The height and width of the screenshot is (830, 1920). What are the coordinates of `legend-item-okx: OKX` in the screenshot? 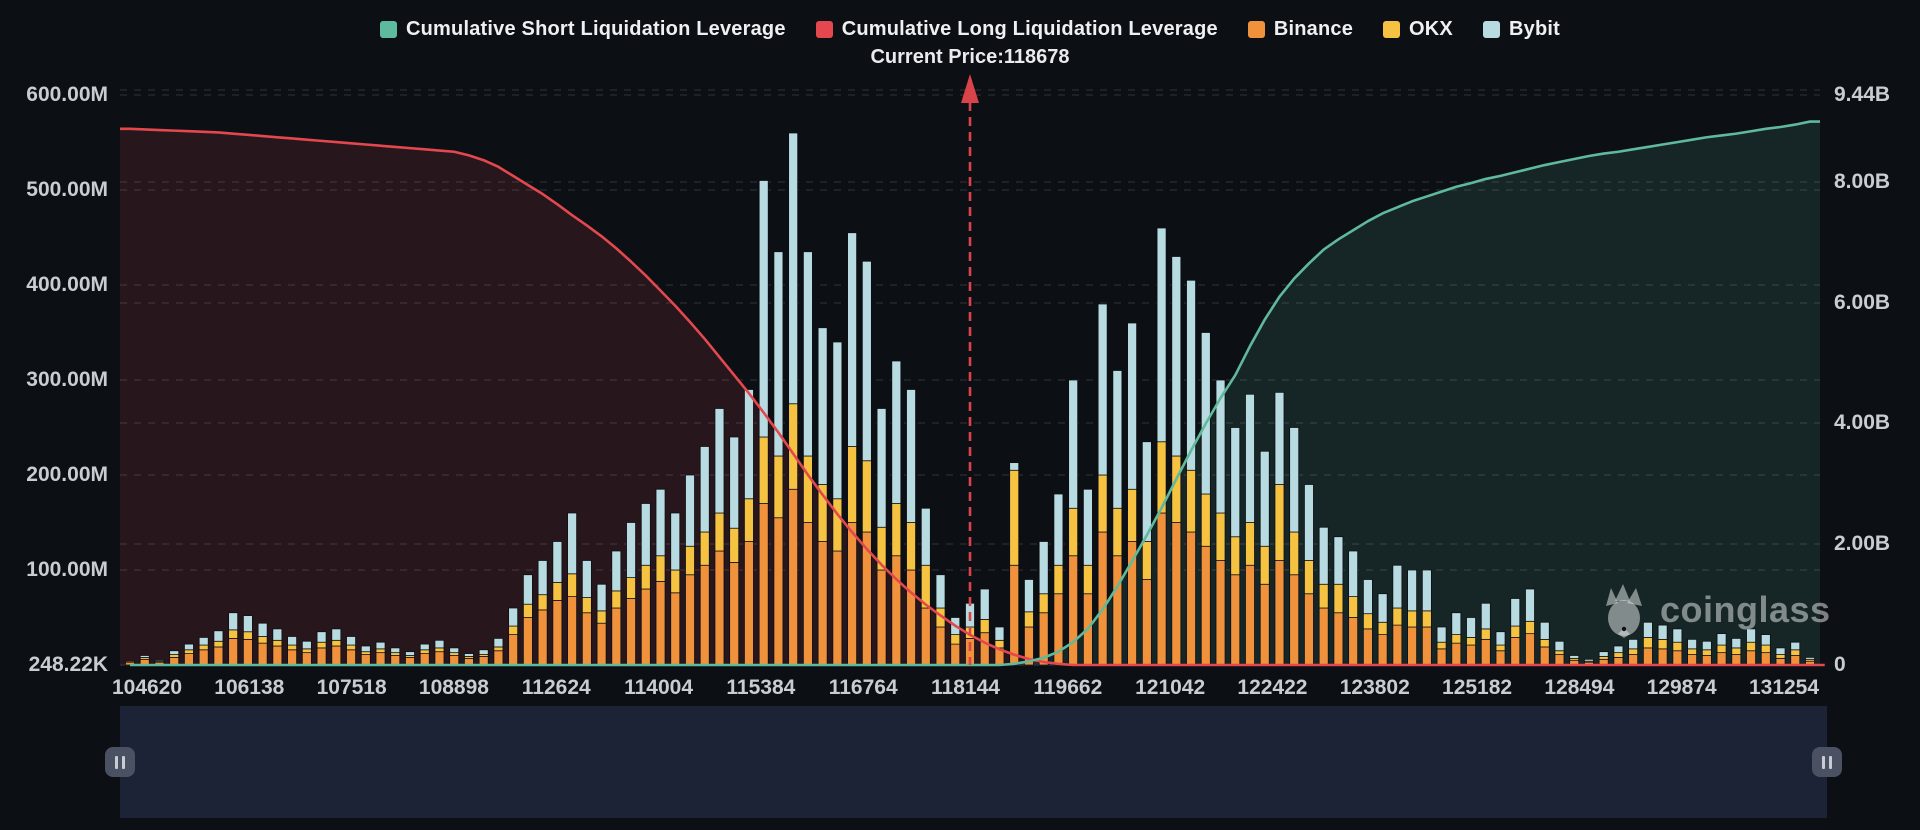 It's located at (1418, 29).